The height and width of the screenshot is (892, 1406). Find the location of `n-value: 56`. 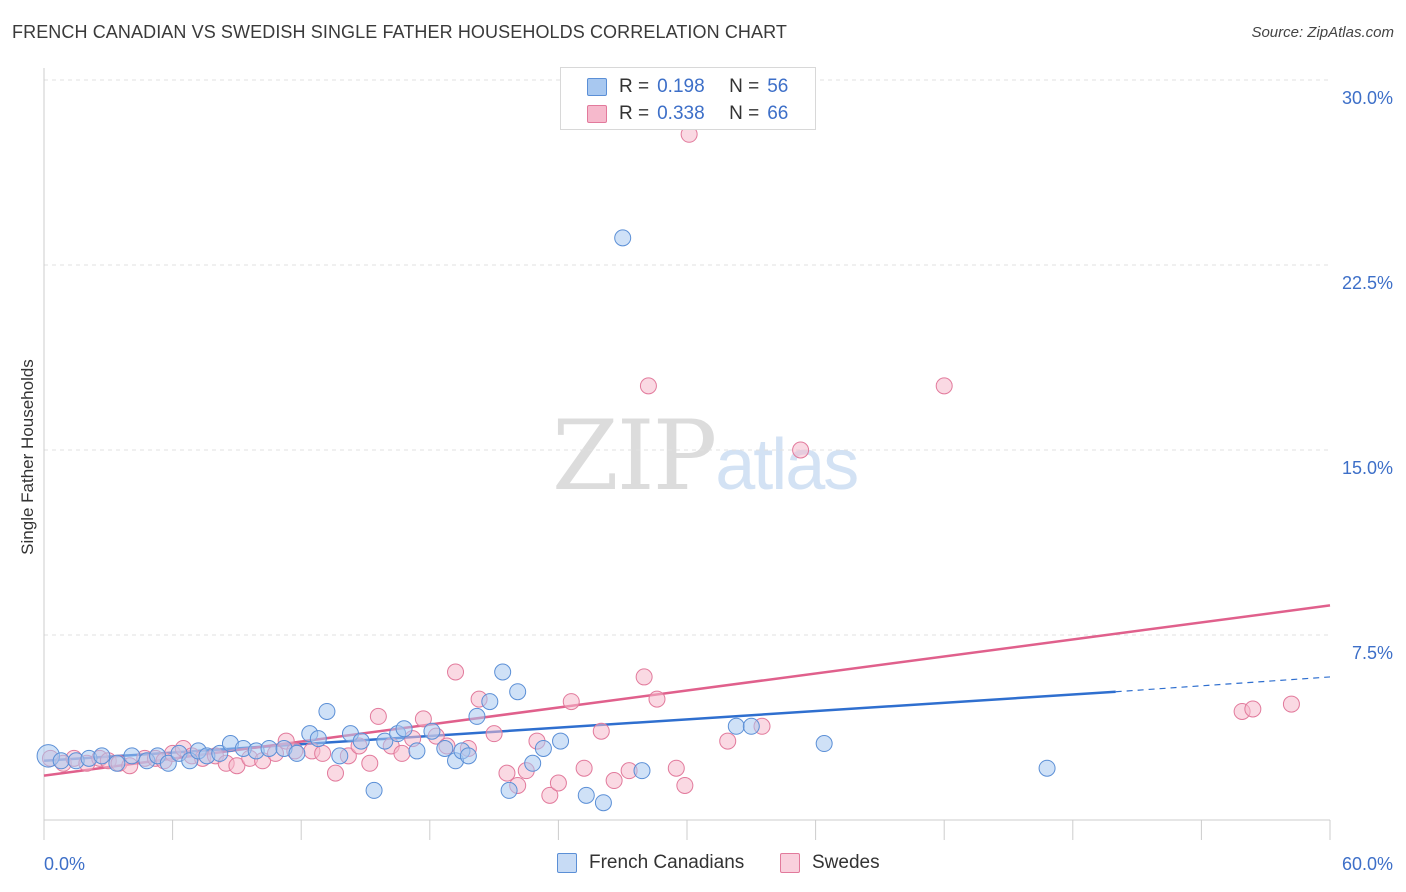

n-value: 56 is located at coordinates (778, 86).